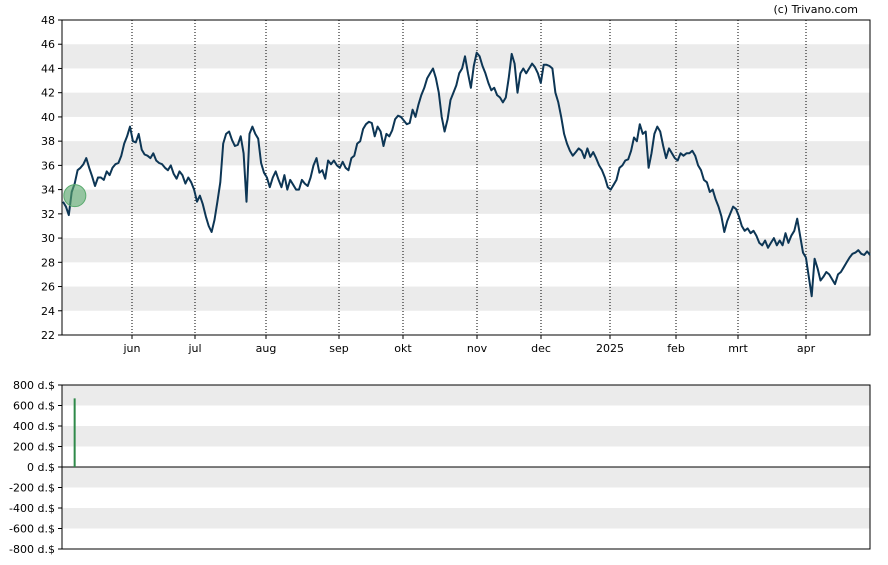 This screenshot has width=888, height=565. I want to click on volume-y-tick-label: -200 d.$, so click(32, 488).